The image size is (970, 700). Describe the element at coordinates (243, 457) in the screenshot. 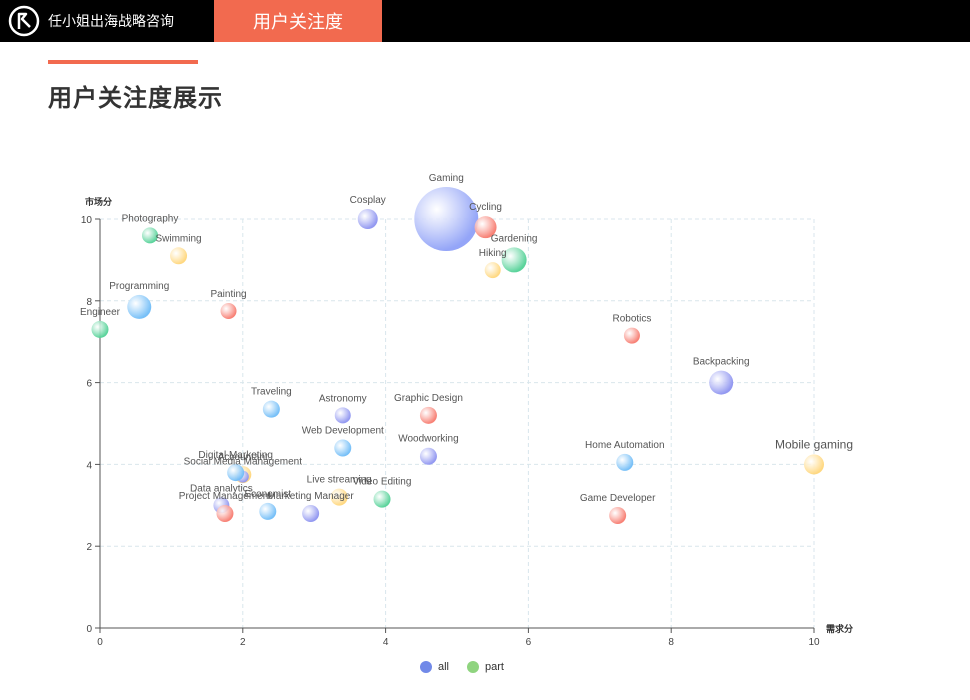

I see `bubble-label: Accountant` at that location.